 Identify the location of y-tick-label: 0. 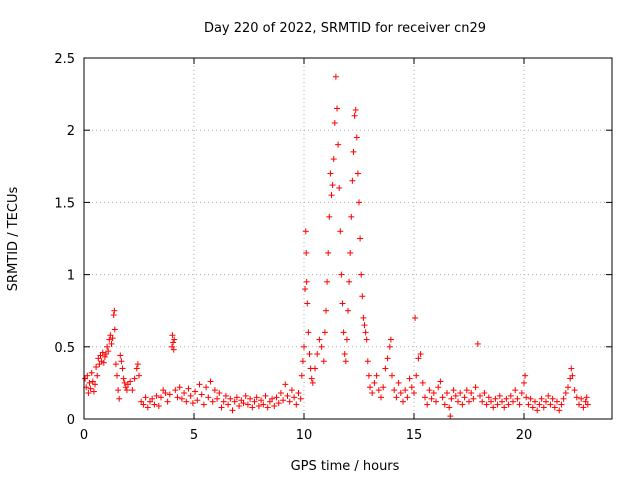
(71, 420).